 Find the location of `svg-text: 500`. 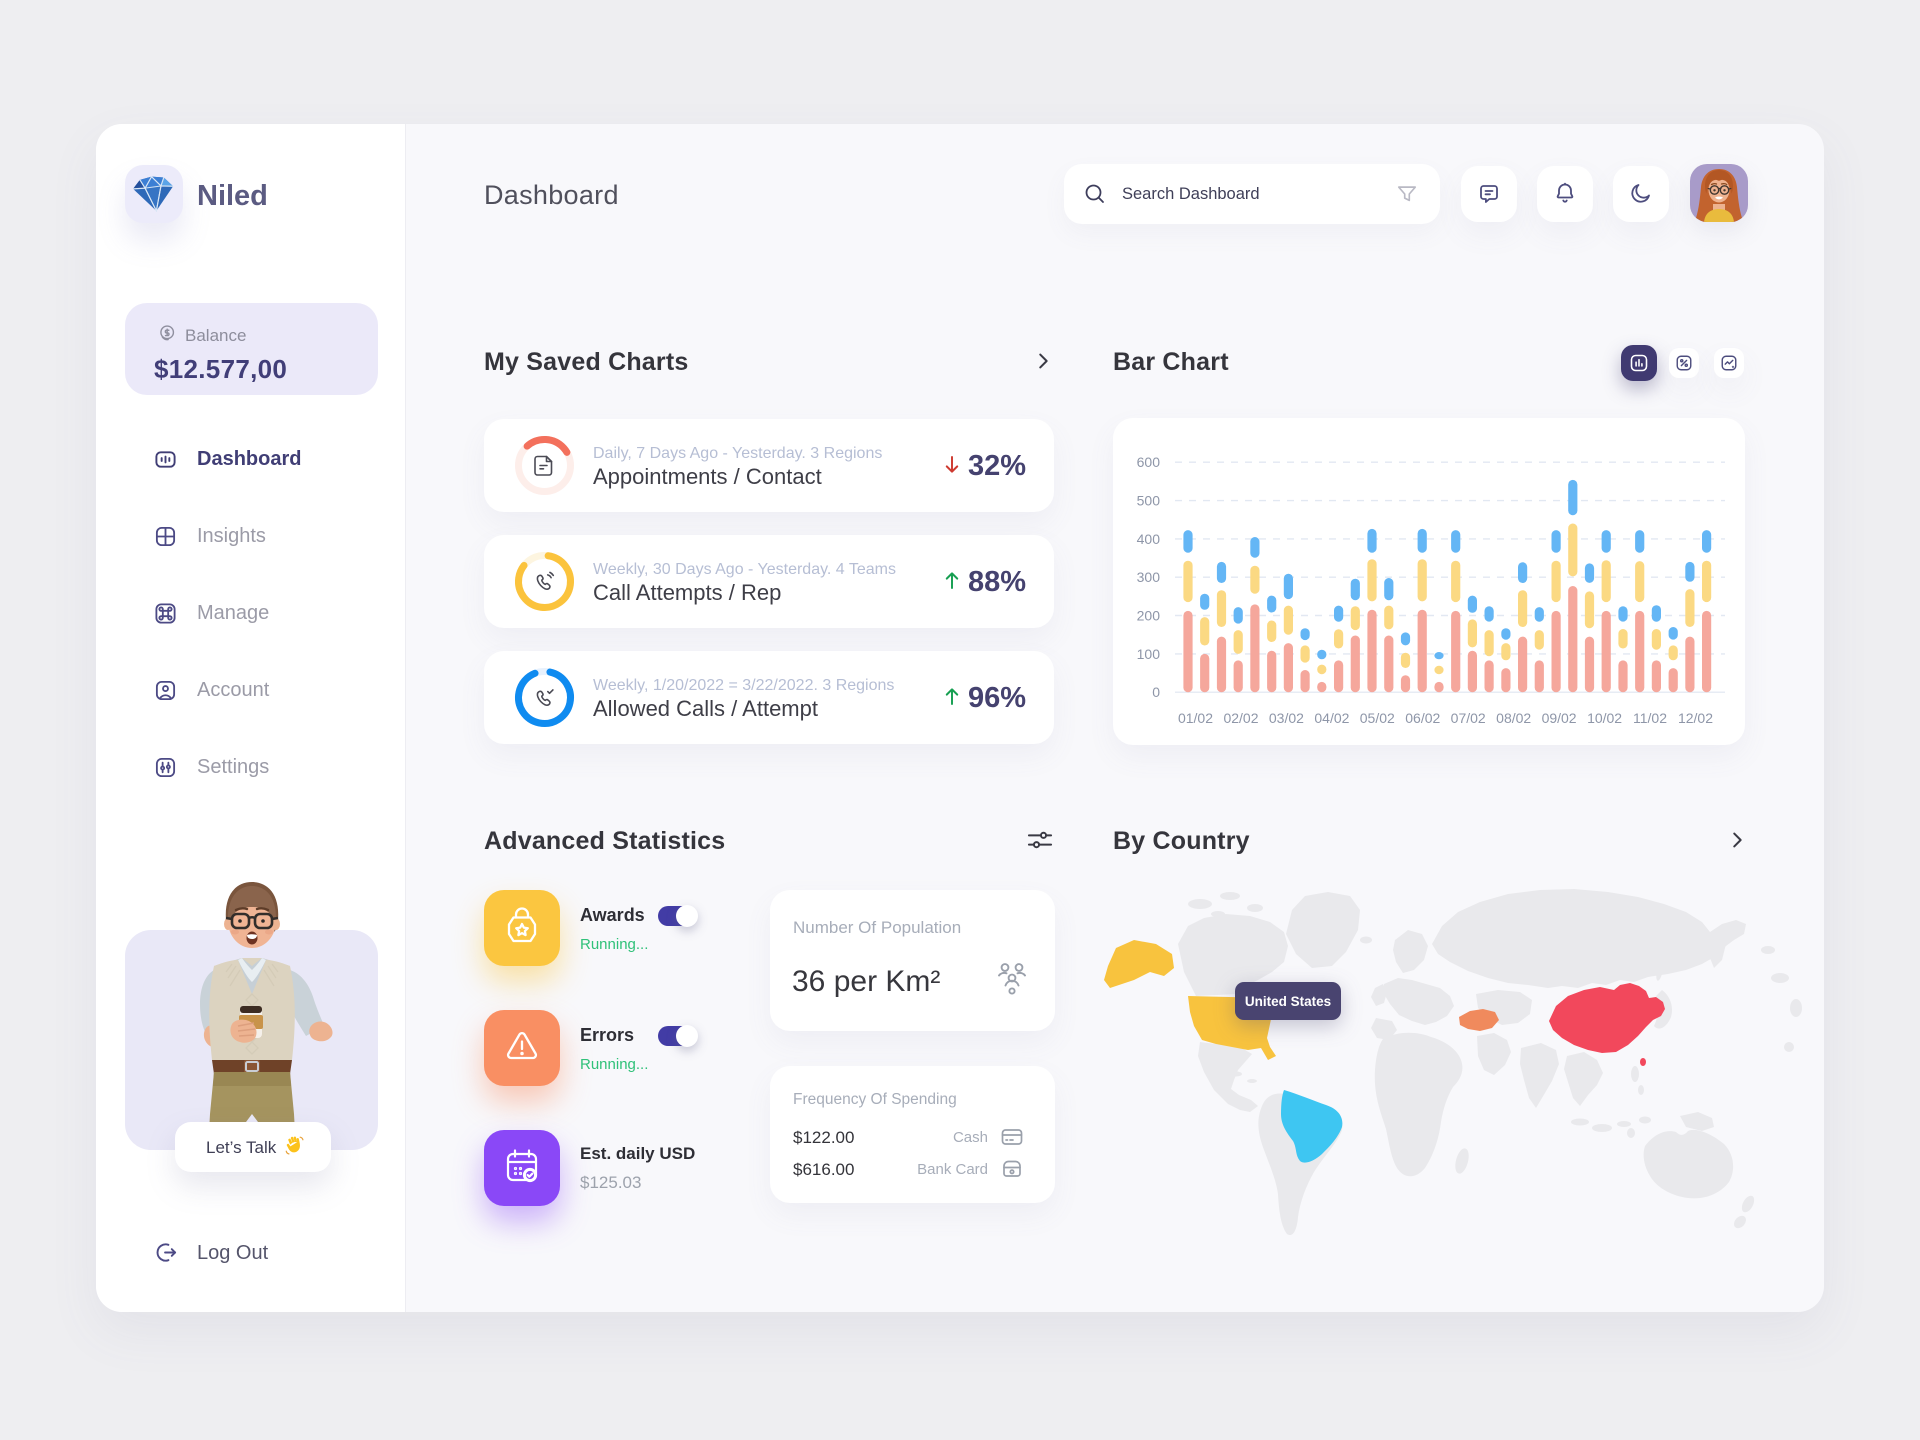

svg-text: 500 is located at coordinates (1149, 501).